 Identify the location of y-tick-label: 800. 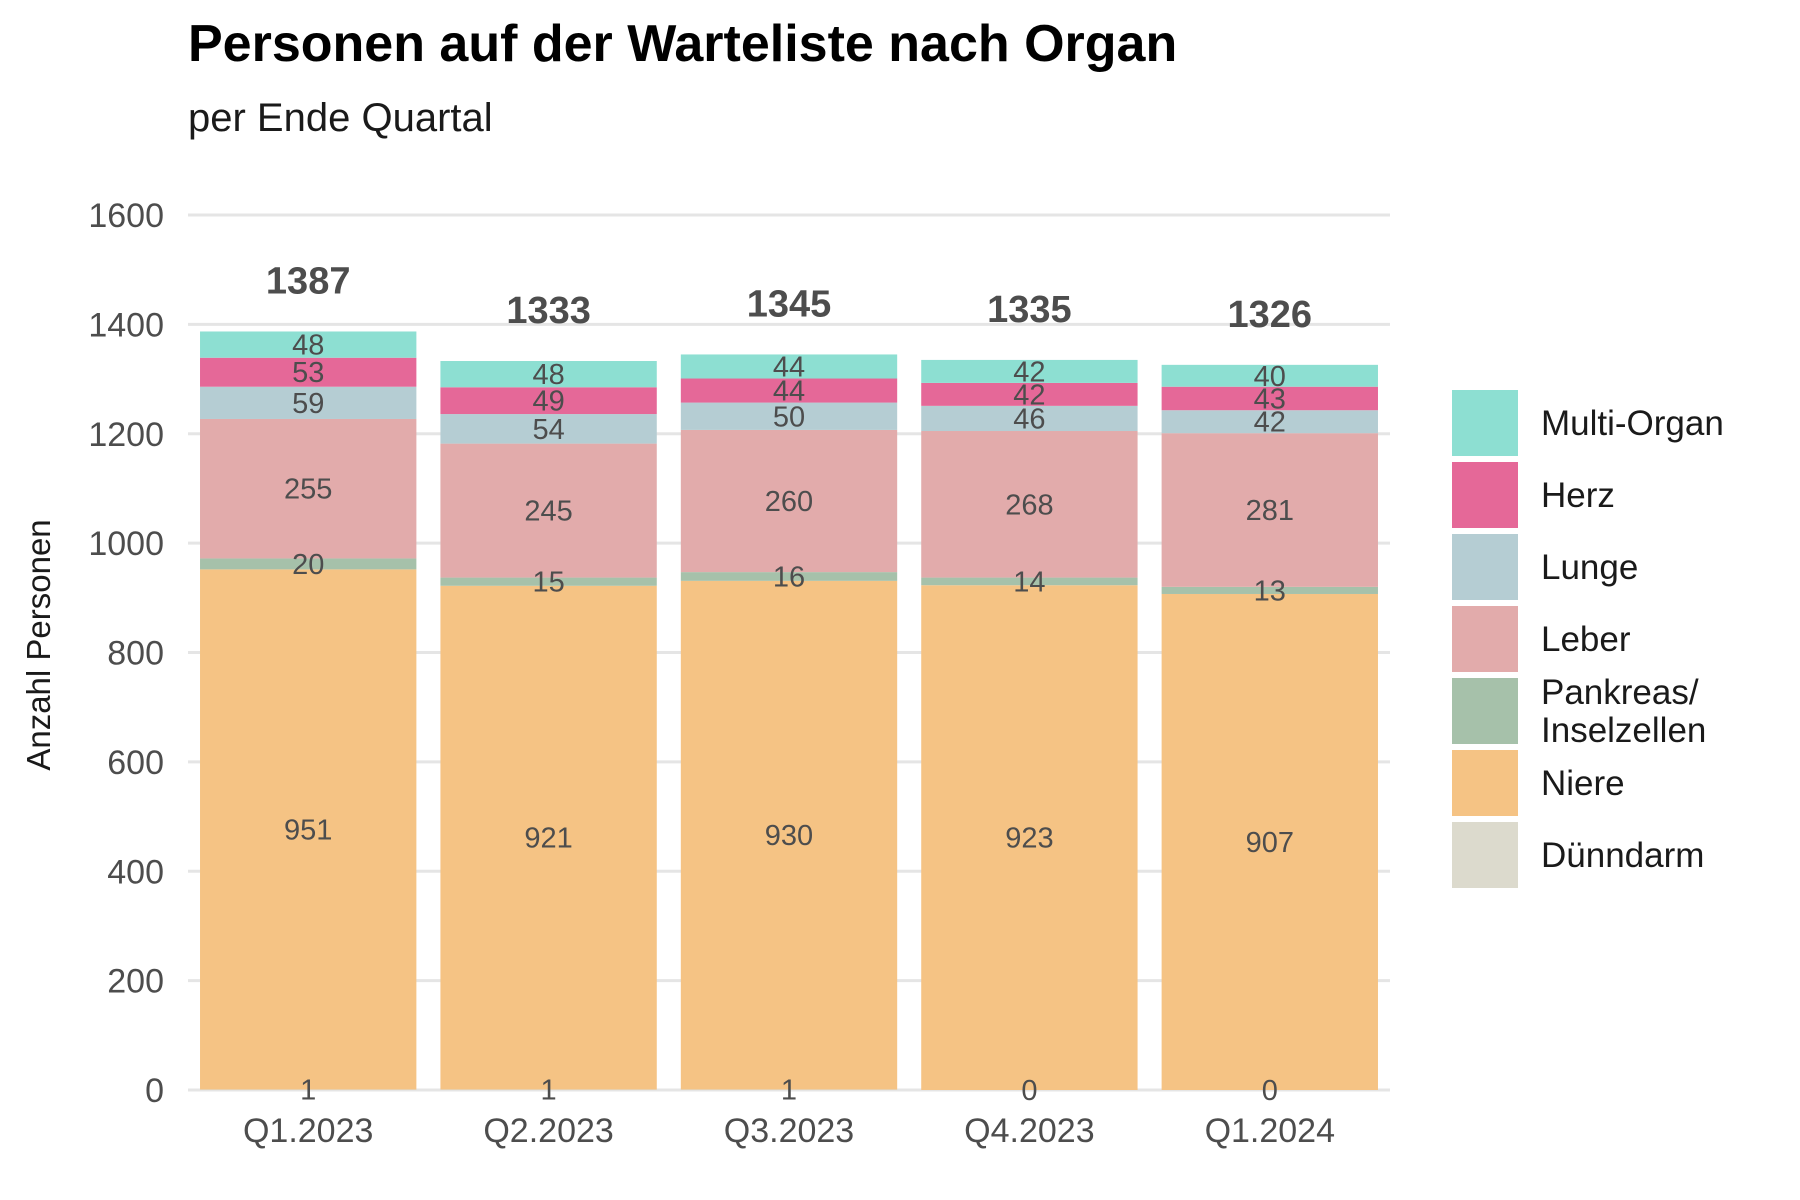
(135, 654).